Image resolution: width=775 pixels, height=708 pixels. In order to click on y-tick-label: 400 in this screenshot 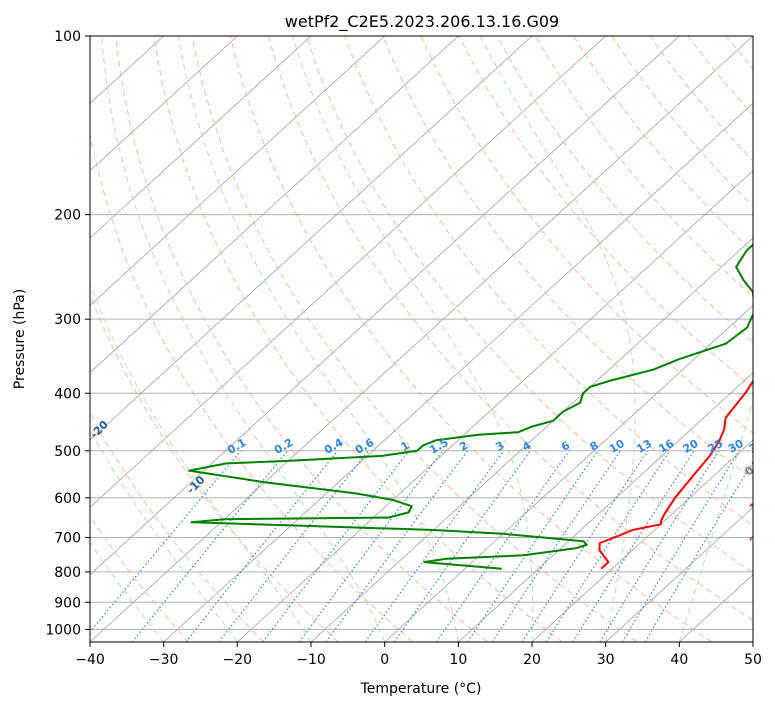, I will do `click(67, 394)`.